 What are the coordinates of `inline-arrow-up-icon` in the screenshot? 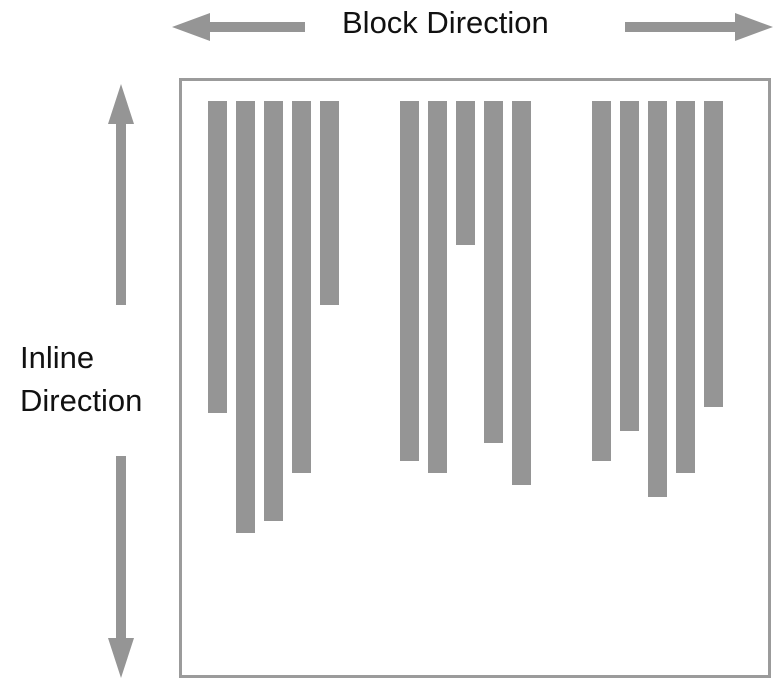 It's located at (121, 194).